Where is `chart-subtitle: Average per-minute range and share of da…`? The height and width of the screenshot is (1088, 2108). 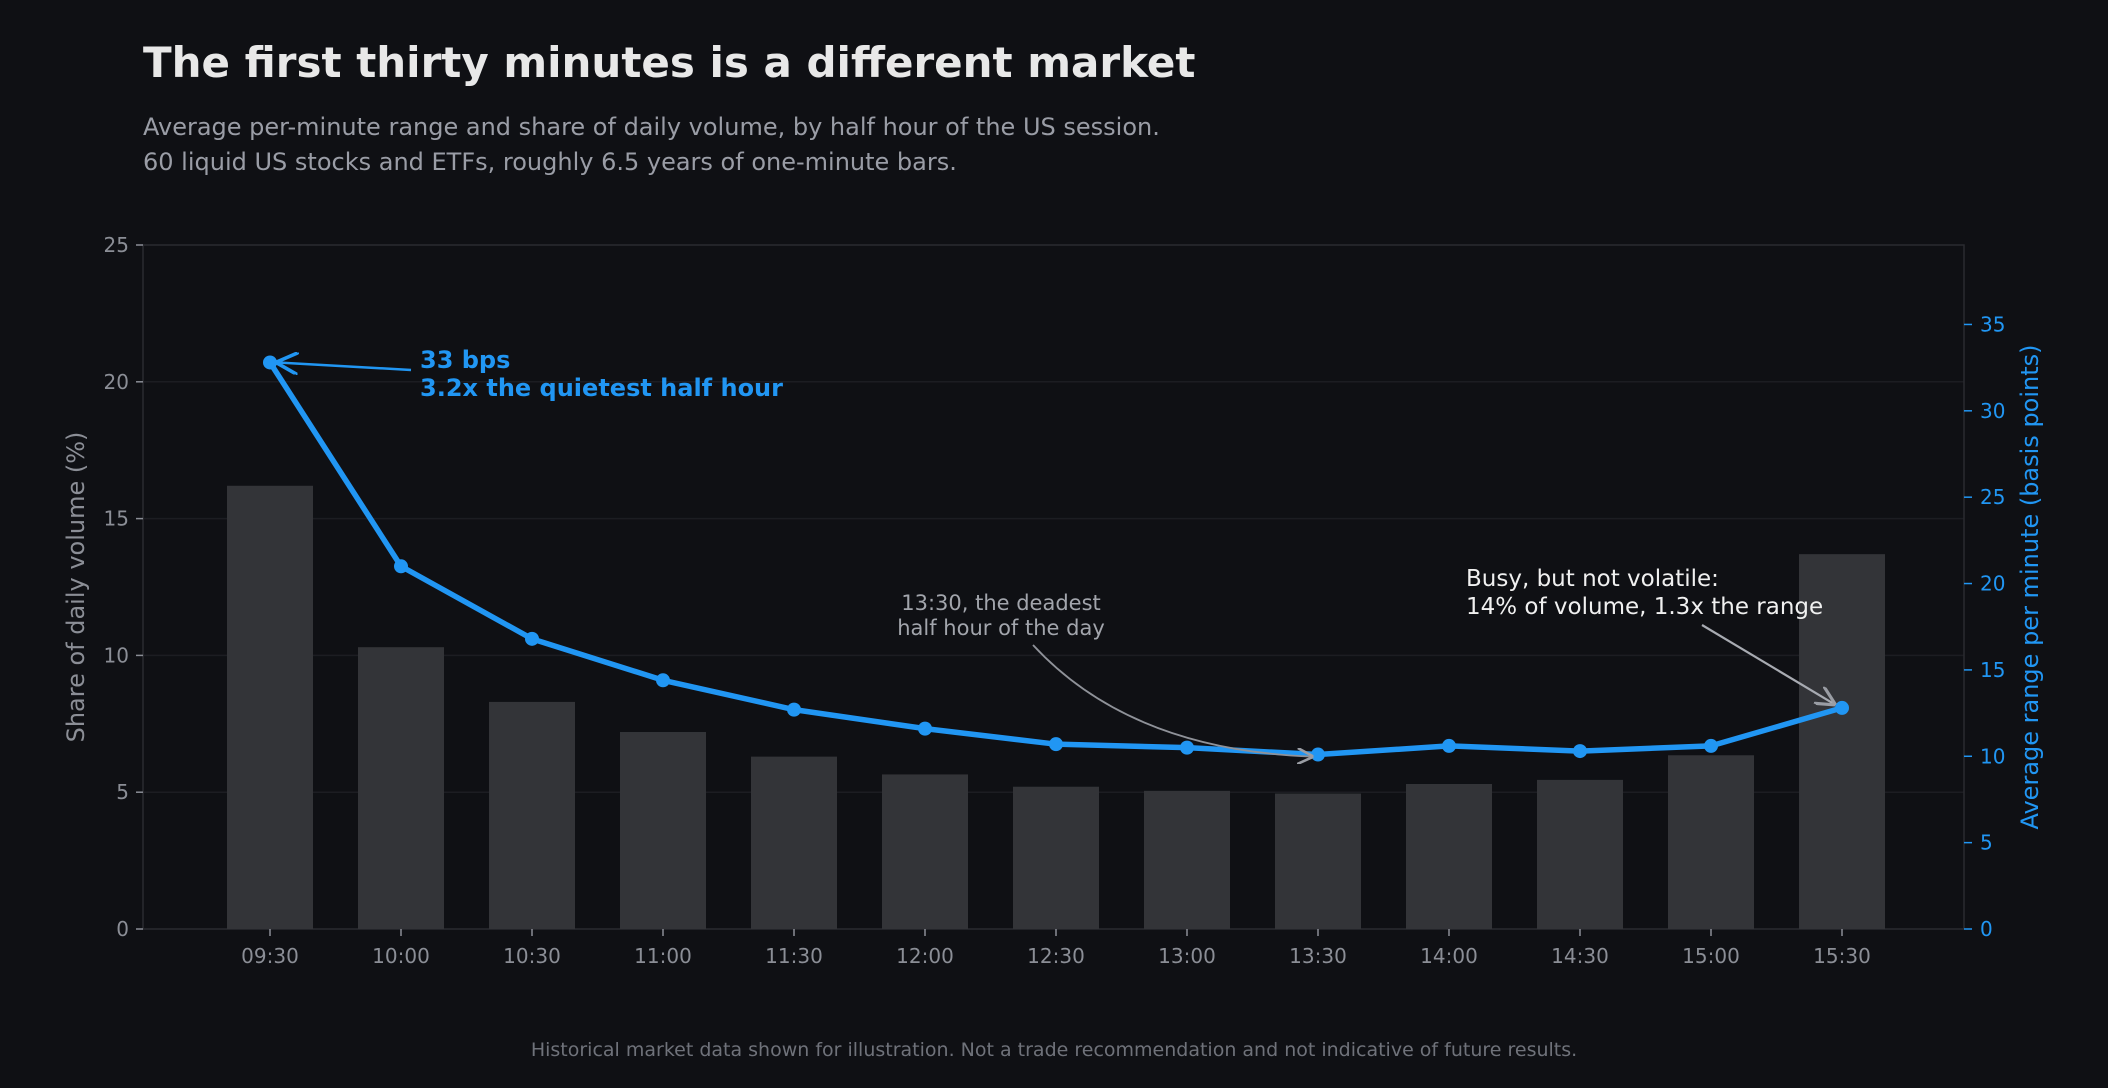
chart-subtitle: Average per-minute range and share of da… is located at coordinates (651, 145).